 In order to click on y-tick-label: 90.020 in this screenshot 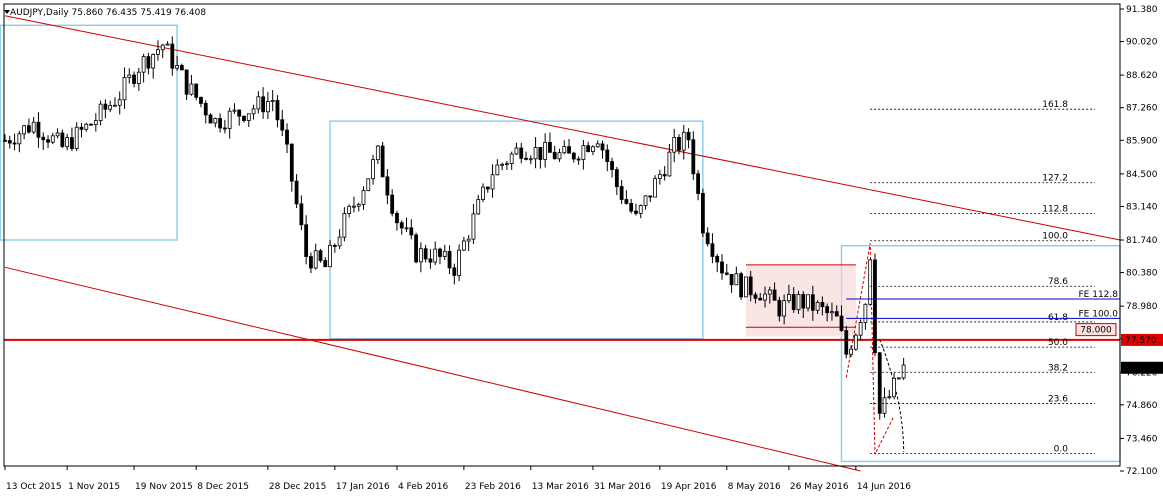, I will do `click(1142, 43)`.